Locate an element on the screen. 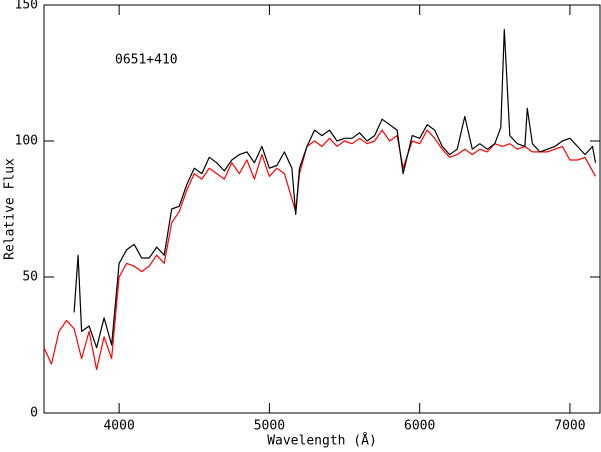 The image size is (601, 452). y-tick-label: 100 is located at coordinates (26, 141).